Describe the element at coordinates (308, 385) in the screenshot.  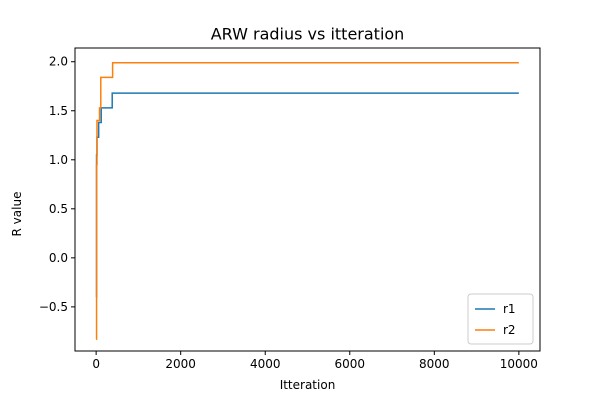
I see `x-axis-label: Itteration` at that location.